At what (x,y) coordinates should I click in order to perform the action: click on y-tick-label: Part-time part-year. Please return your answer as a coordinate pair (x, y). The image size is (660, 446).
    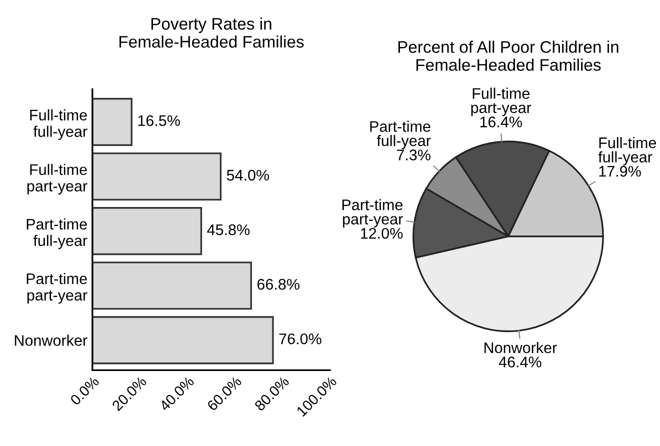
    Looking at the image, I should click on (57, 288).